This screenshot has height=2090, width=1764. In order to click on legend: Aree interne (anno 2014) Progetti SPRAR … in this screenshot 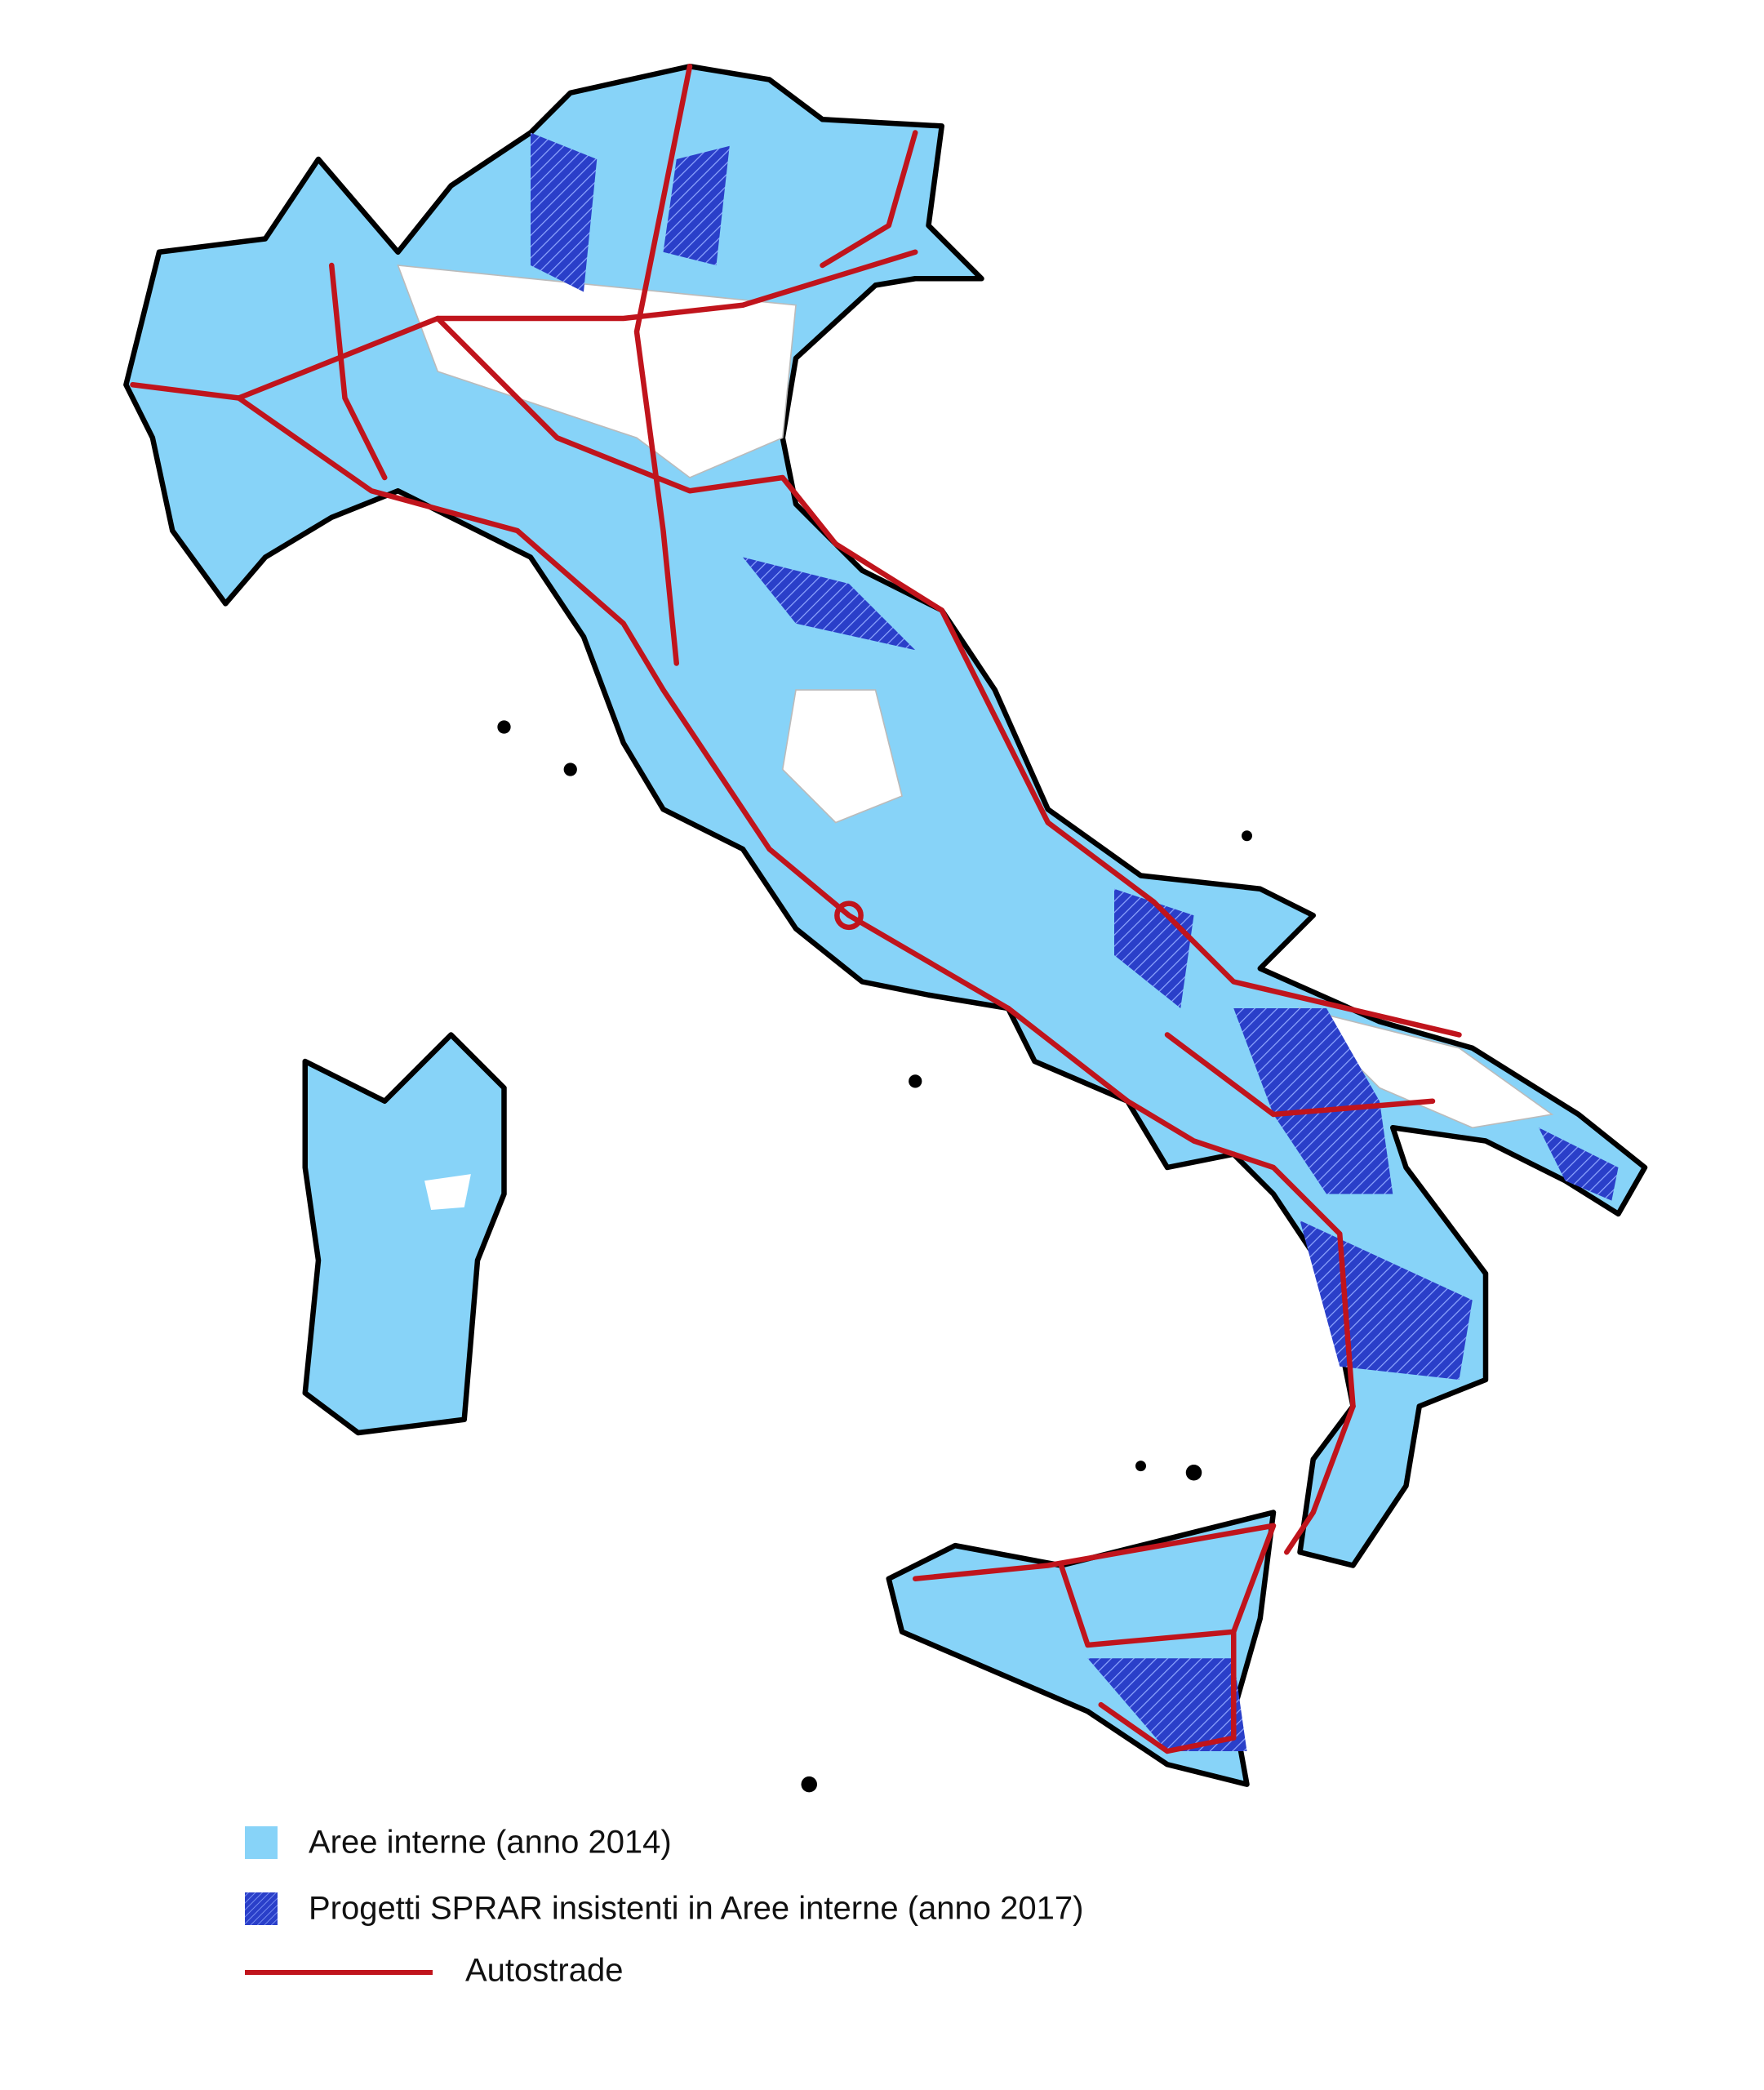, I will do `click(664, 1907)`.